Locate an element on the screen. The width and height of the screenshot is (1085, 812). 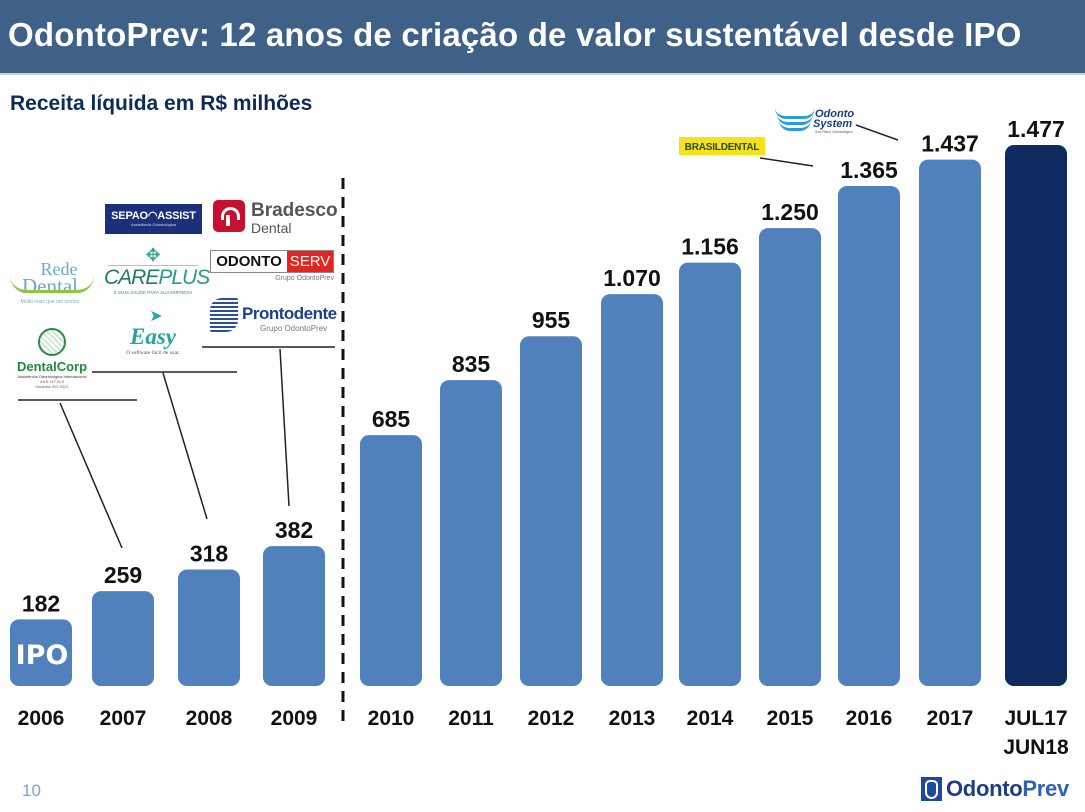
dentalcorp-sub3: Garantia ISO 9001 is located at coordinates (52, 386).